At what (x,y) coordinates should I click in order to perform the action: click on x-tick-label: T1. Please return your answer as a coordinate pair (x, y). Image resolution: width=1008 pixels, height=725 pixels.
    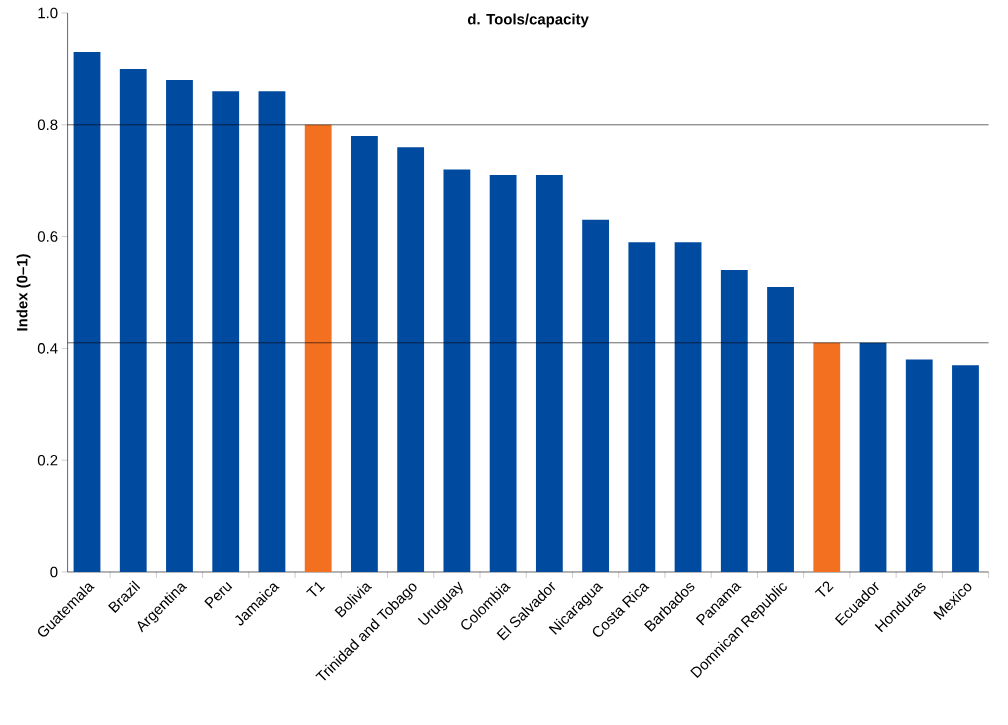
    Looking at the image, I should click on (315, 589).